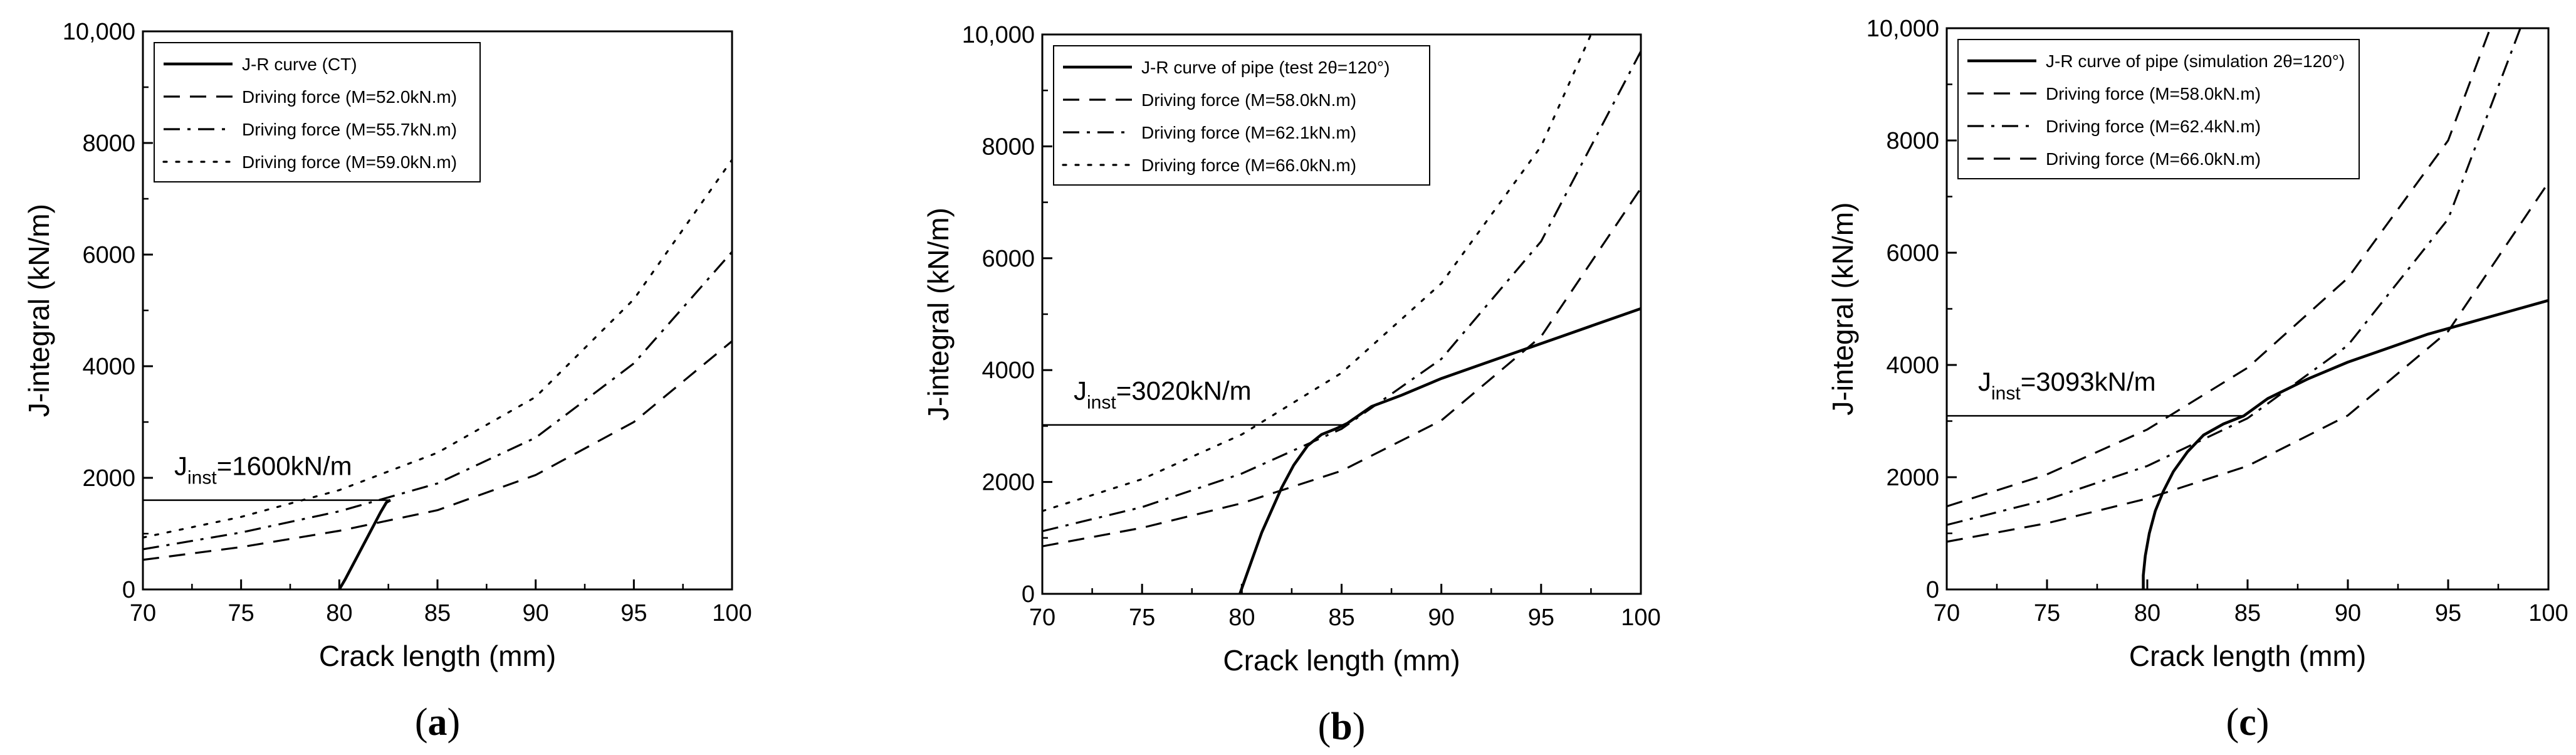 This screenshot has height=755, width=2576. I want to click on legend-label-1: J-R curve (CT), so click(299, 64).